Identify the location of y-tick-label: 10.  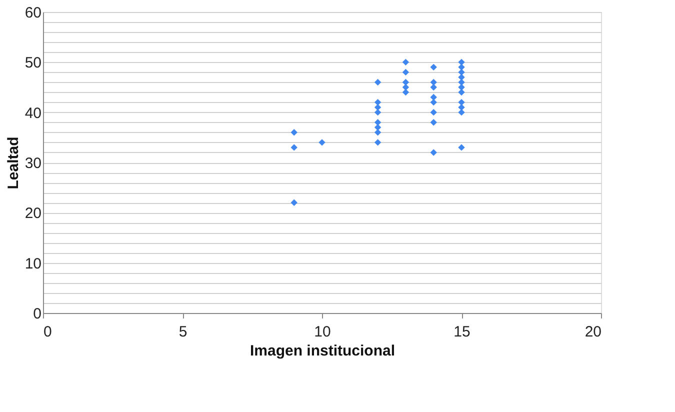
(33, 263).